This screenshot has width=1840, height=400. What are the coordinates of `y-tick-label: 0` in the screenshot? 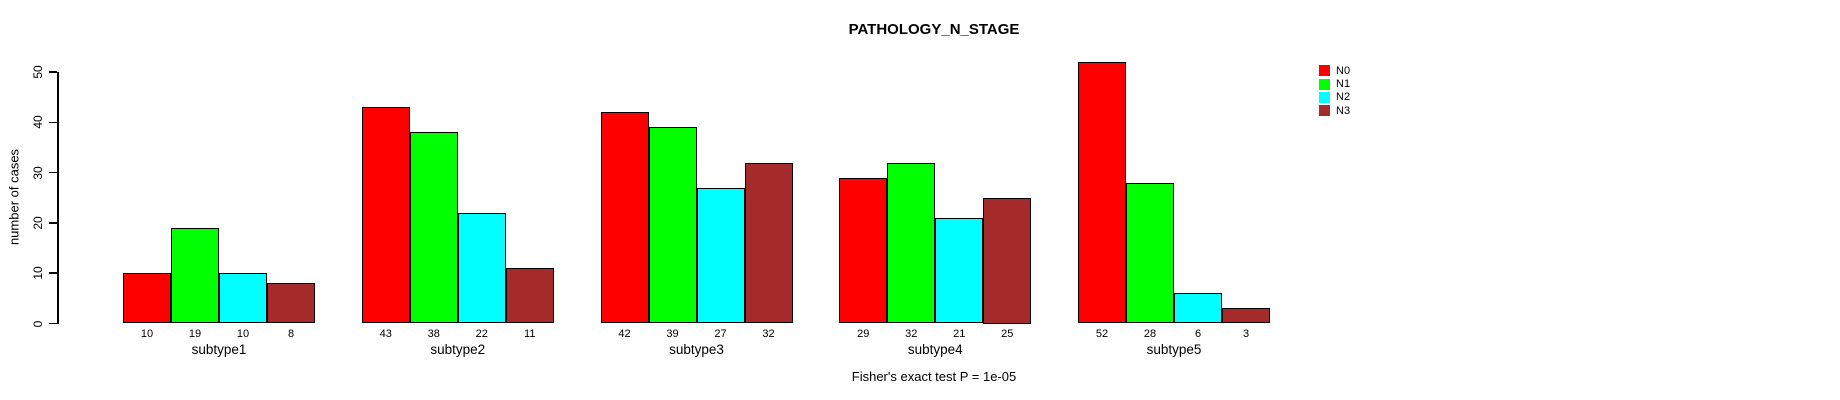 It's located at (38, 323).